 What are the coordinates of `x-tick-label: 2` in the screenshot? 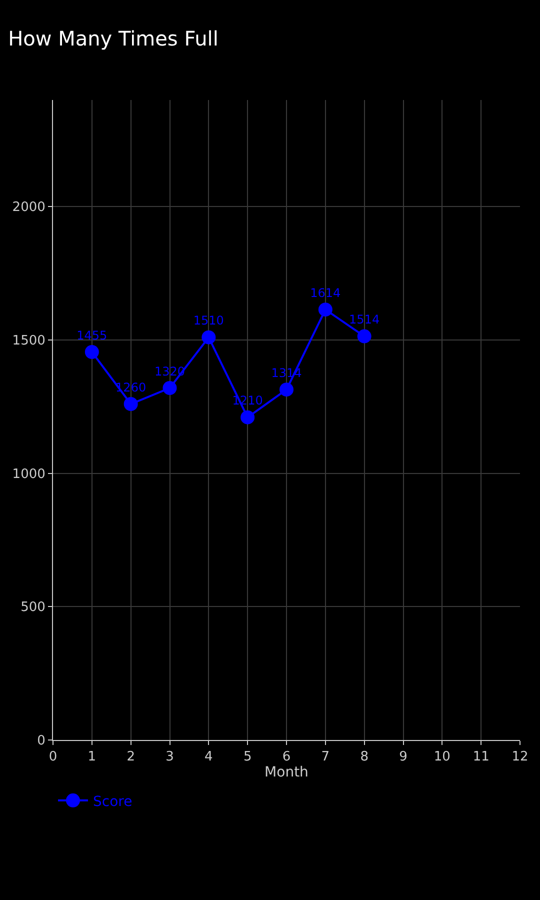 It's located at (130, 757).